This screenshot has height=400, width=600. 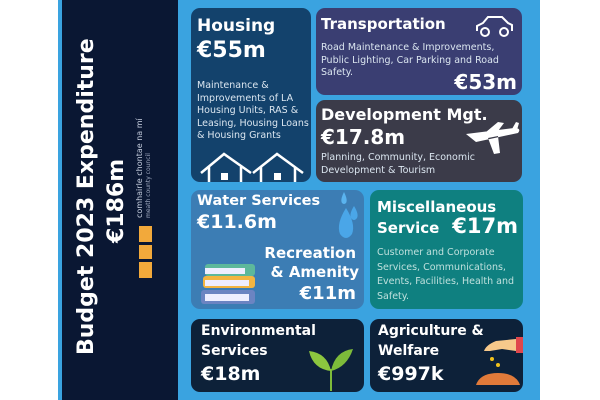 I want to click on tile-title: Recreation, so click(x=310, y=253).